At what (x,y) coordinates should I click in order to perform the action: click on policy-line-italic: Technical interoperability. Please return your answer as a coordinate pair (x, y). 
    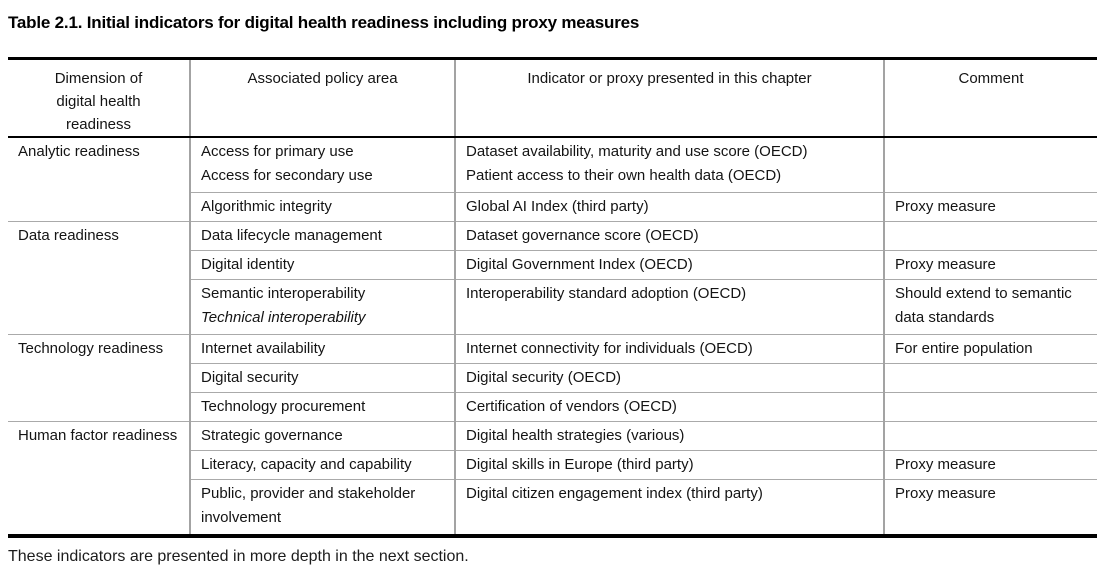
    Looking at the image, I should click on (283, 317).